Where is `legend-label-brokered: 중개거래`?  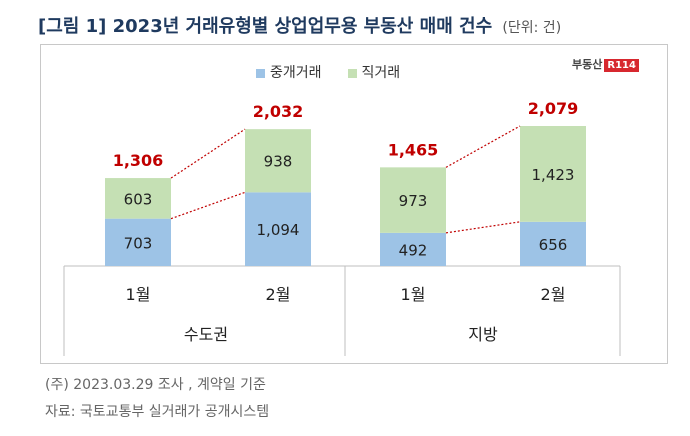 legend-label-brokered: 중개거래 is located at coordinates (296, 73).